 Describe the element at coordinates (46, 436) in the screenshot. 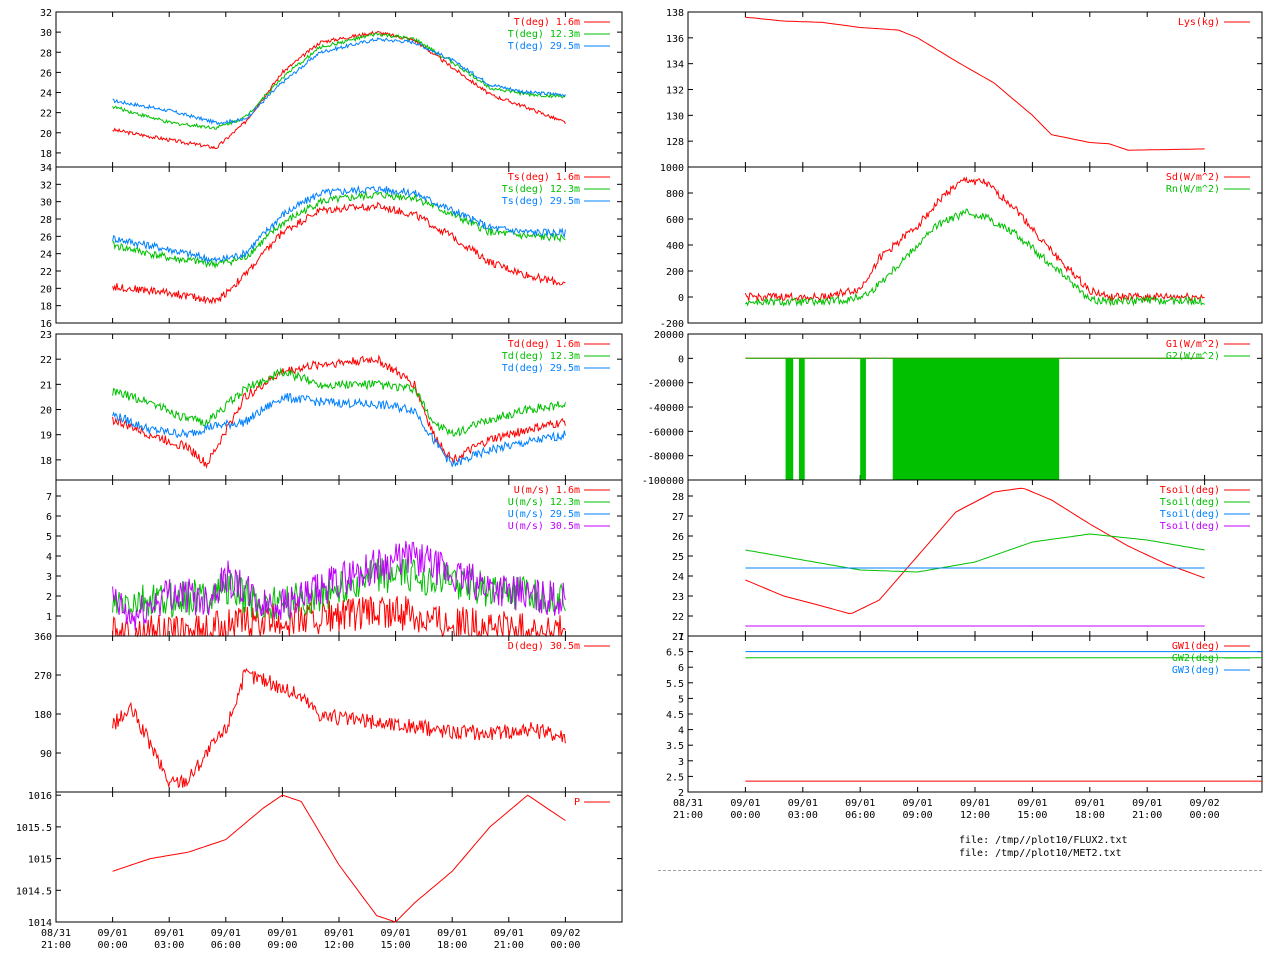

I see `y-tick-label: 19` at that location.